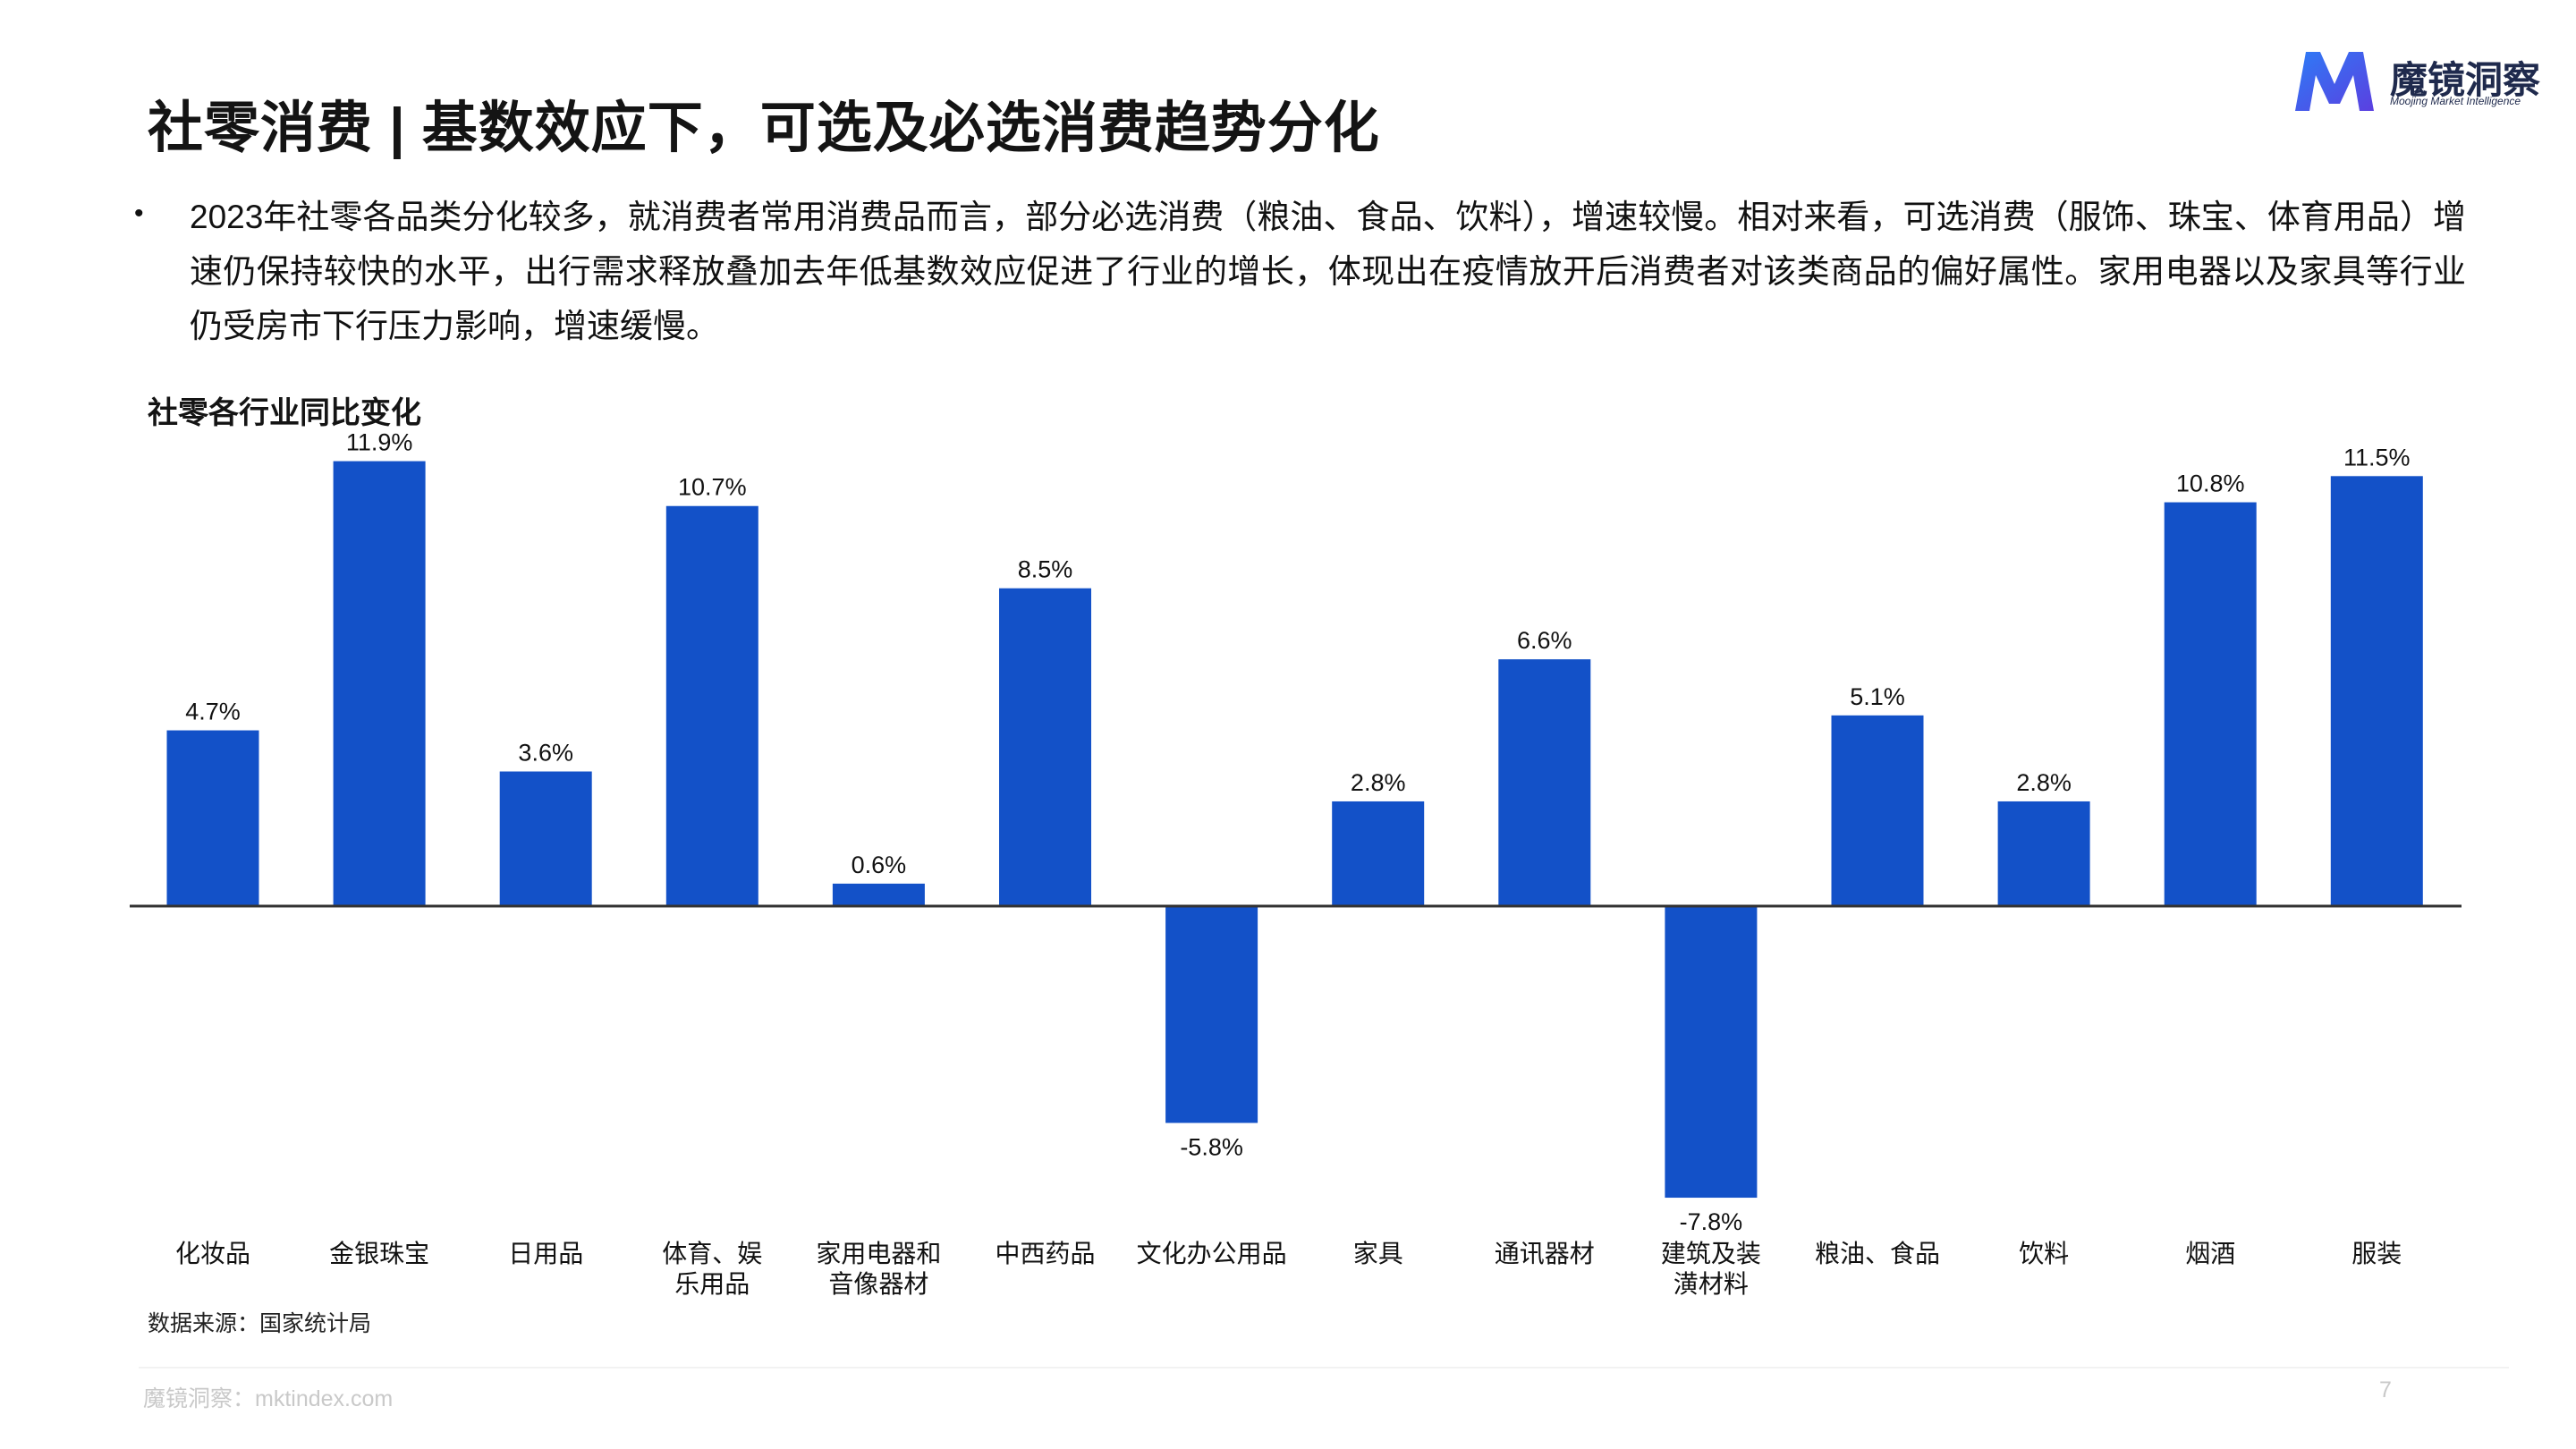  Describe the element at coordinates (1711, 1253) in the screenshot. I see `category-label: 建筑及装` at that location.